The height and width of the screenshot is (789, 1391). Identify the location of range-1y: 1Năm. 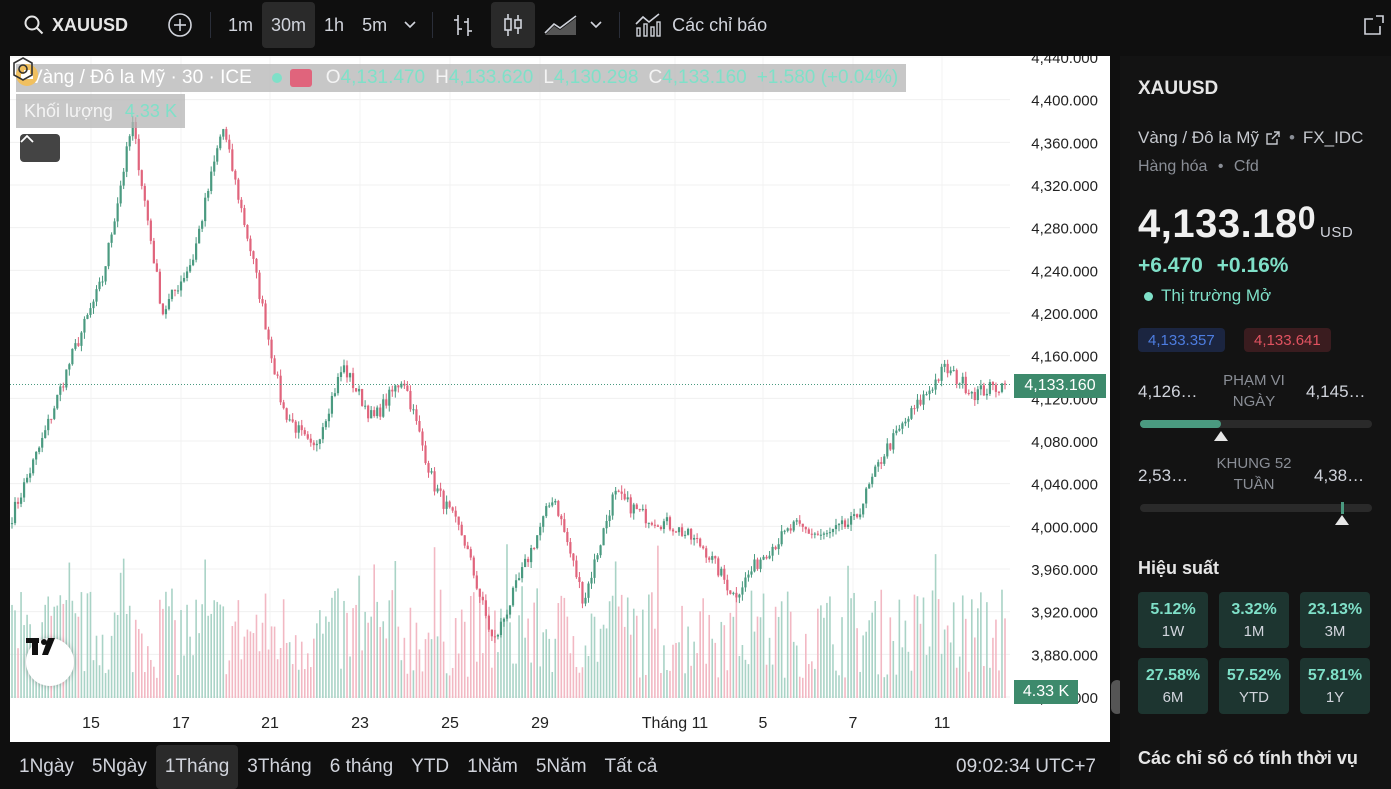
(492, 766).